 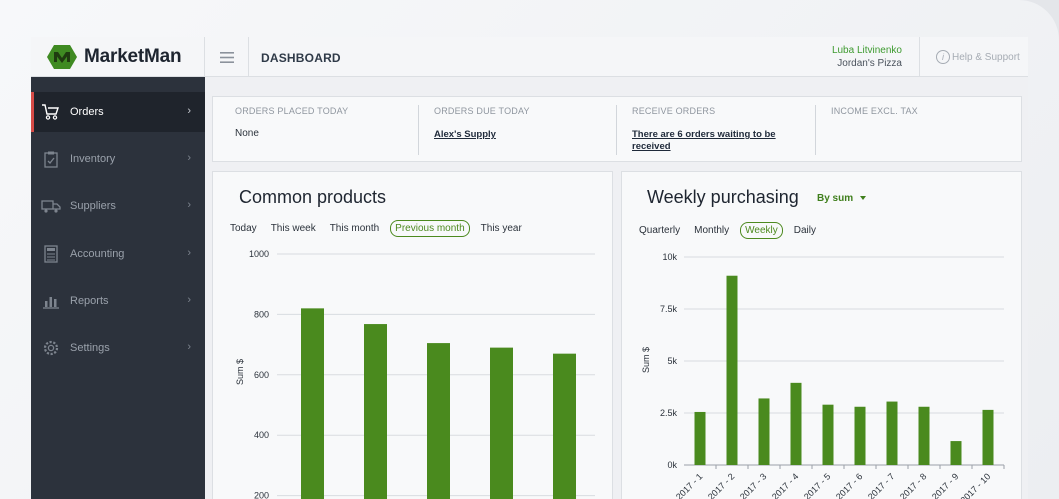 I want to click on stat-label: RECEIVE ORDERS, so click(x=674, y=111).